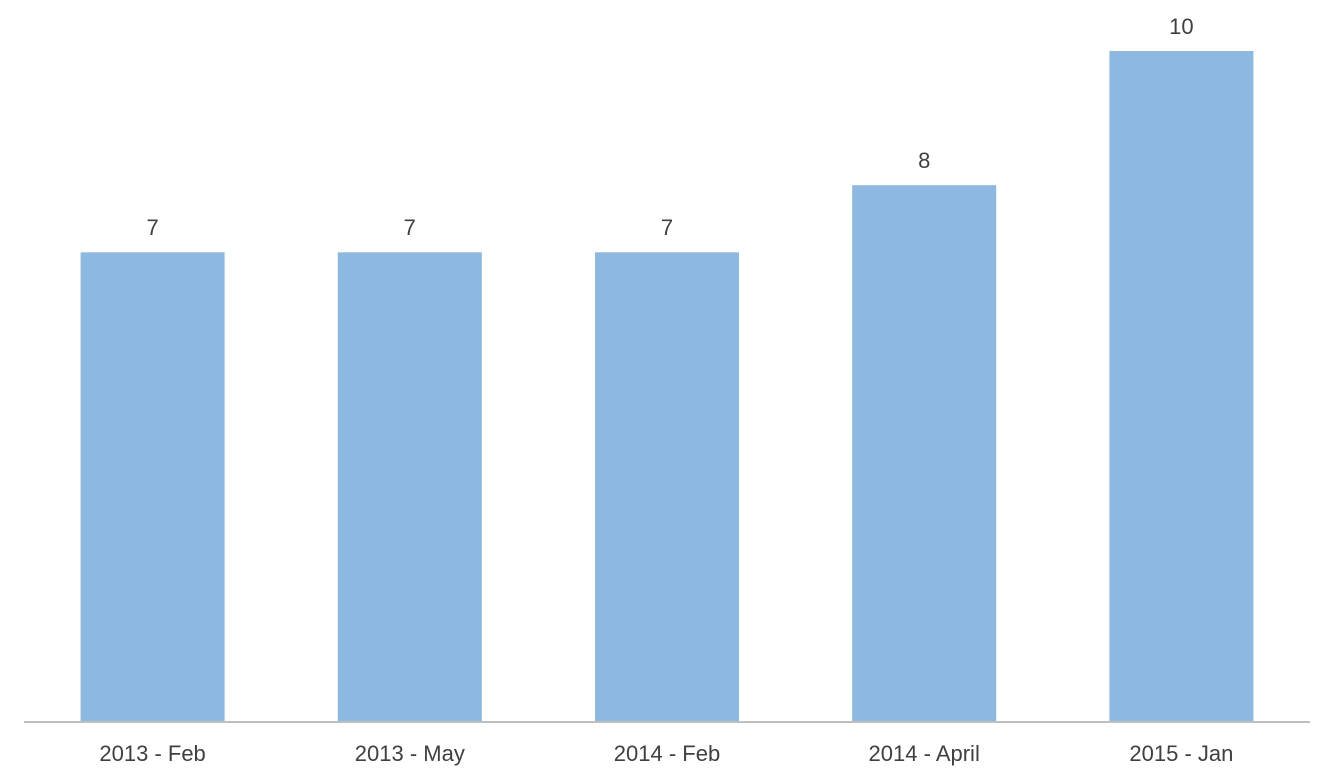 The width and height of the screenshot is (1334, 783). Describe the element at coordinates (1181, 26) in the screenshot. I see `data-label: 10` at that location.